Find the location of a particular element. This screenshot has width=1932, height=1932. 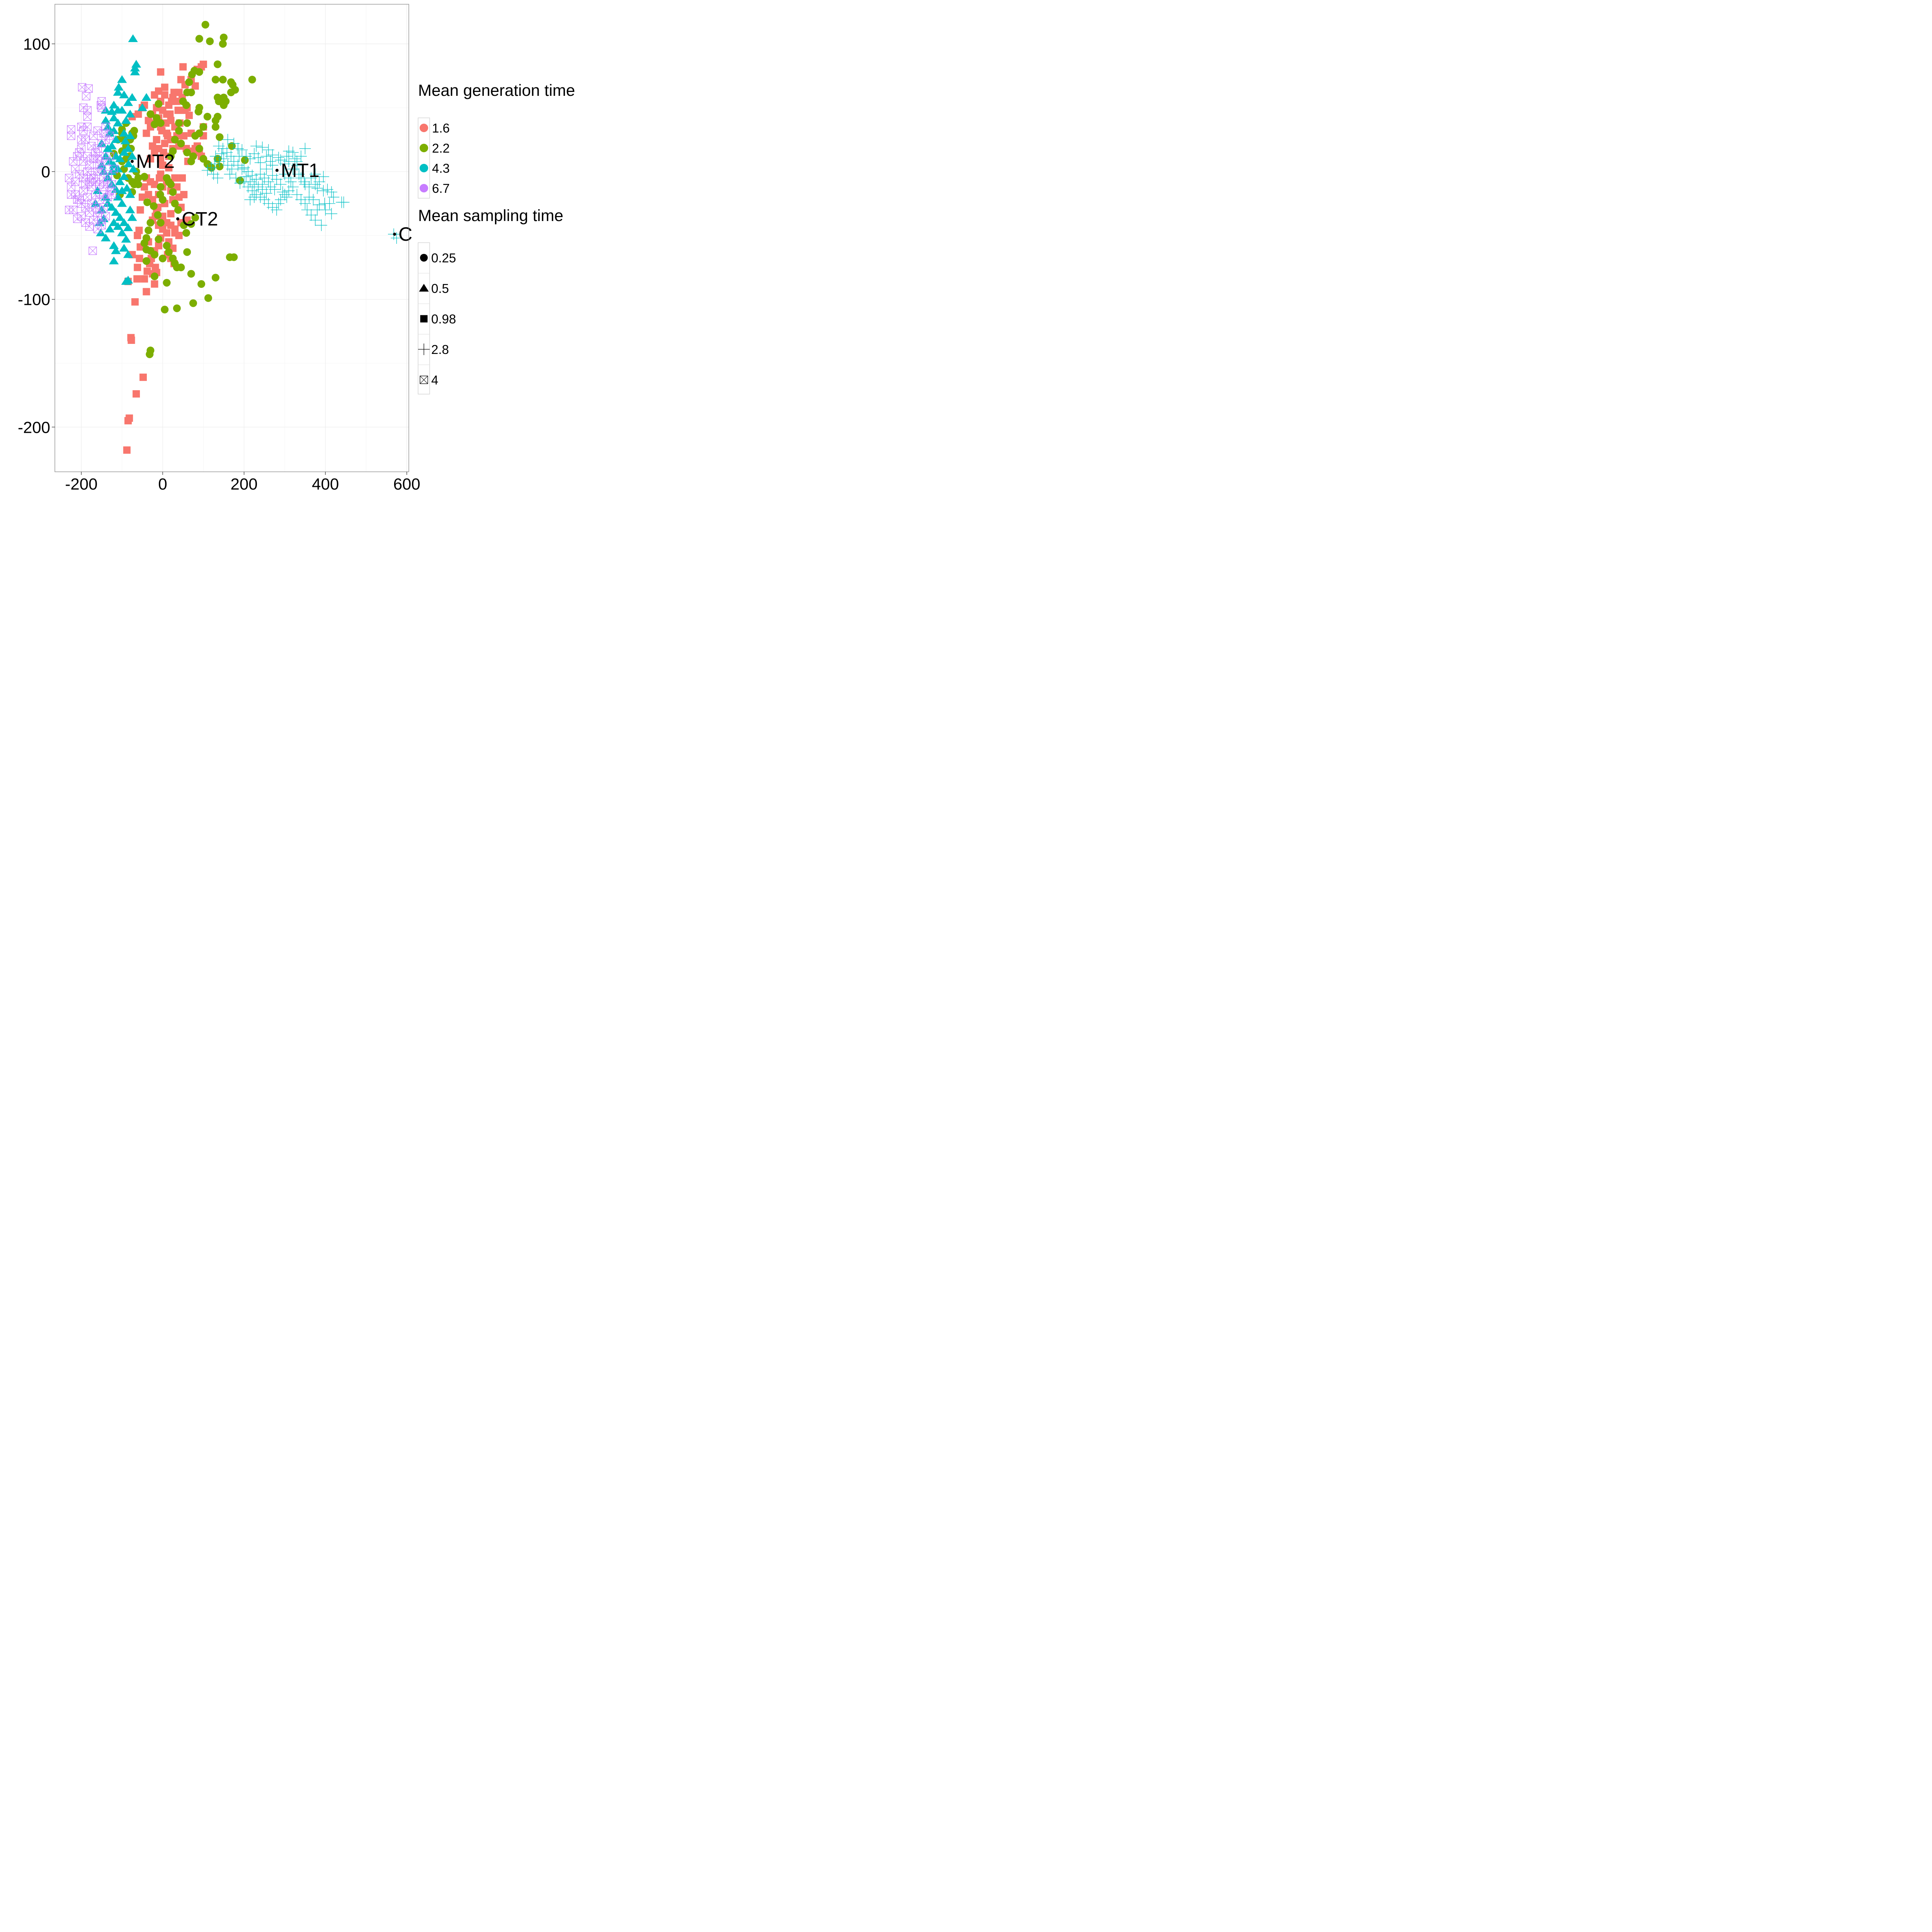

legend-label: 6.7 is located at coordinates (441, 189).